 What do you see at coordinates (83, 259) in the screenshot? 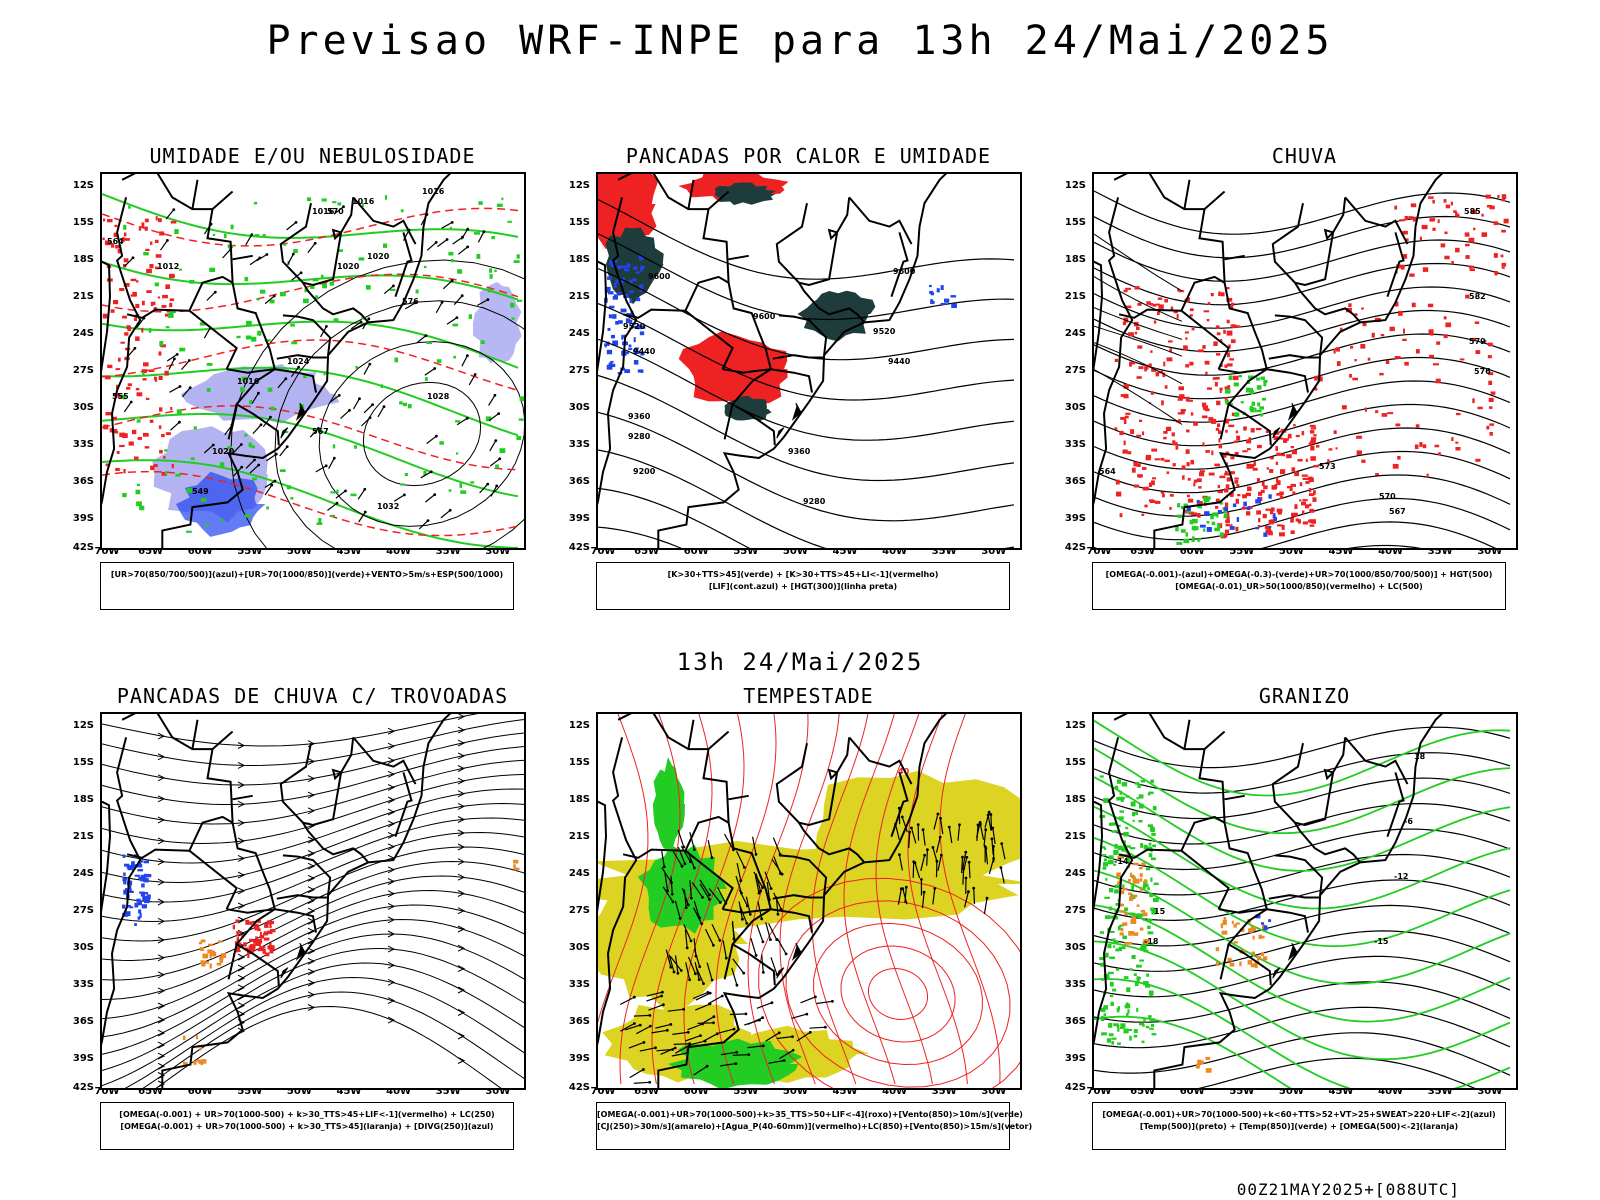
I see `latitude-label: 18S` at bounding box center [83, 259].